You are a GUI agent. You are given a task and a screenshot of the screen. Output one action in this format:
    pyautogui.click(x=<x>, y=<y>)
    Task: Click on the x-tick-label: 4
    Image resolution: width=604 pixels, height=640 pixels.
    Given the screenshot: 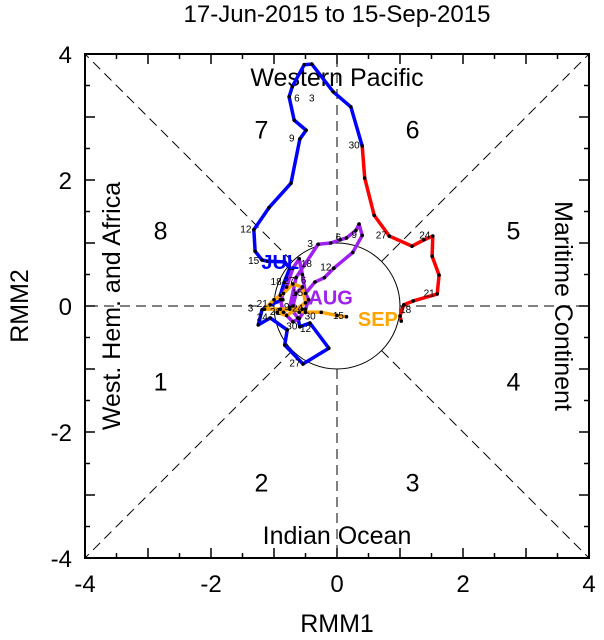 What is the action you would take?
    pyautogui.click(x=588, y=584)
    